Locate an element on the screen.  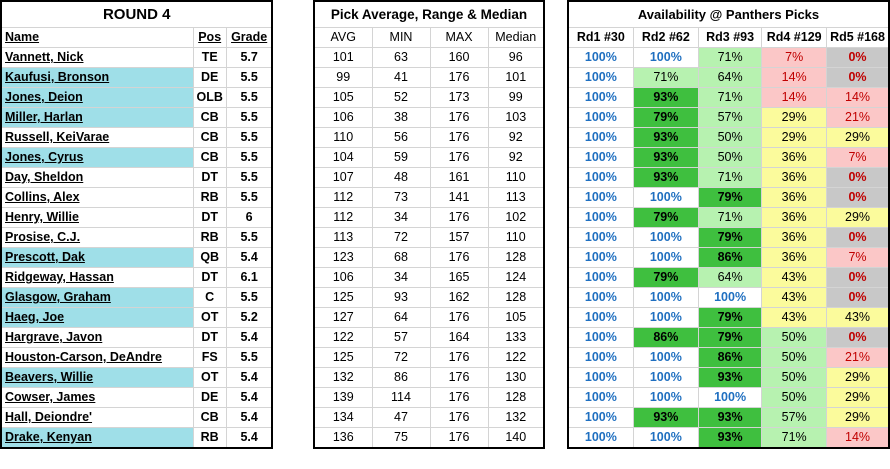
player-pos: OLB is located at coordinates (209, 97).